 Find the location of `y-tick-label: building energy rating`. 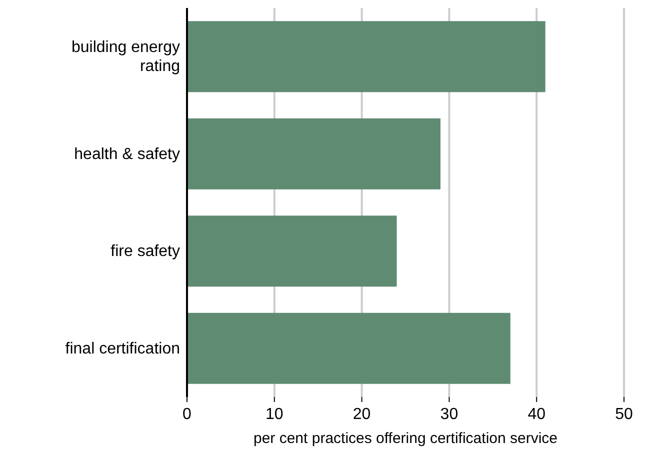

y-tick-label: building energy rating is located at coordinates (125, 57).